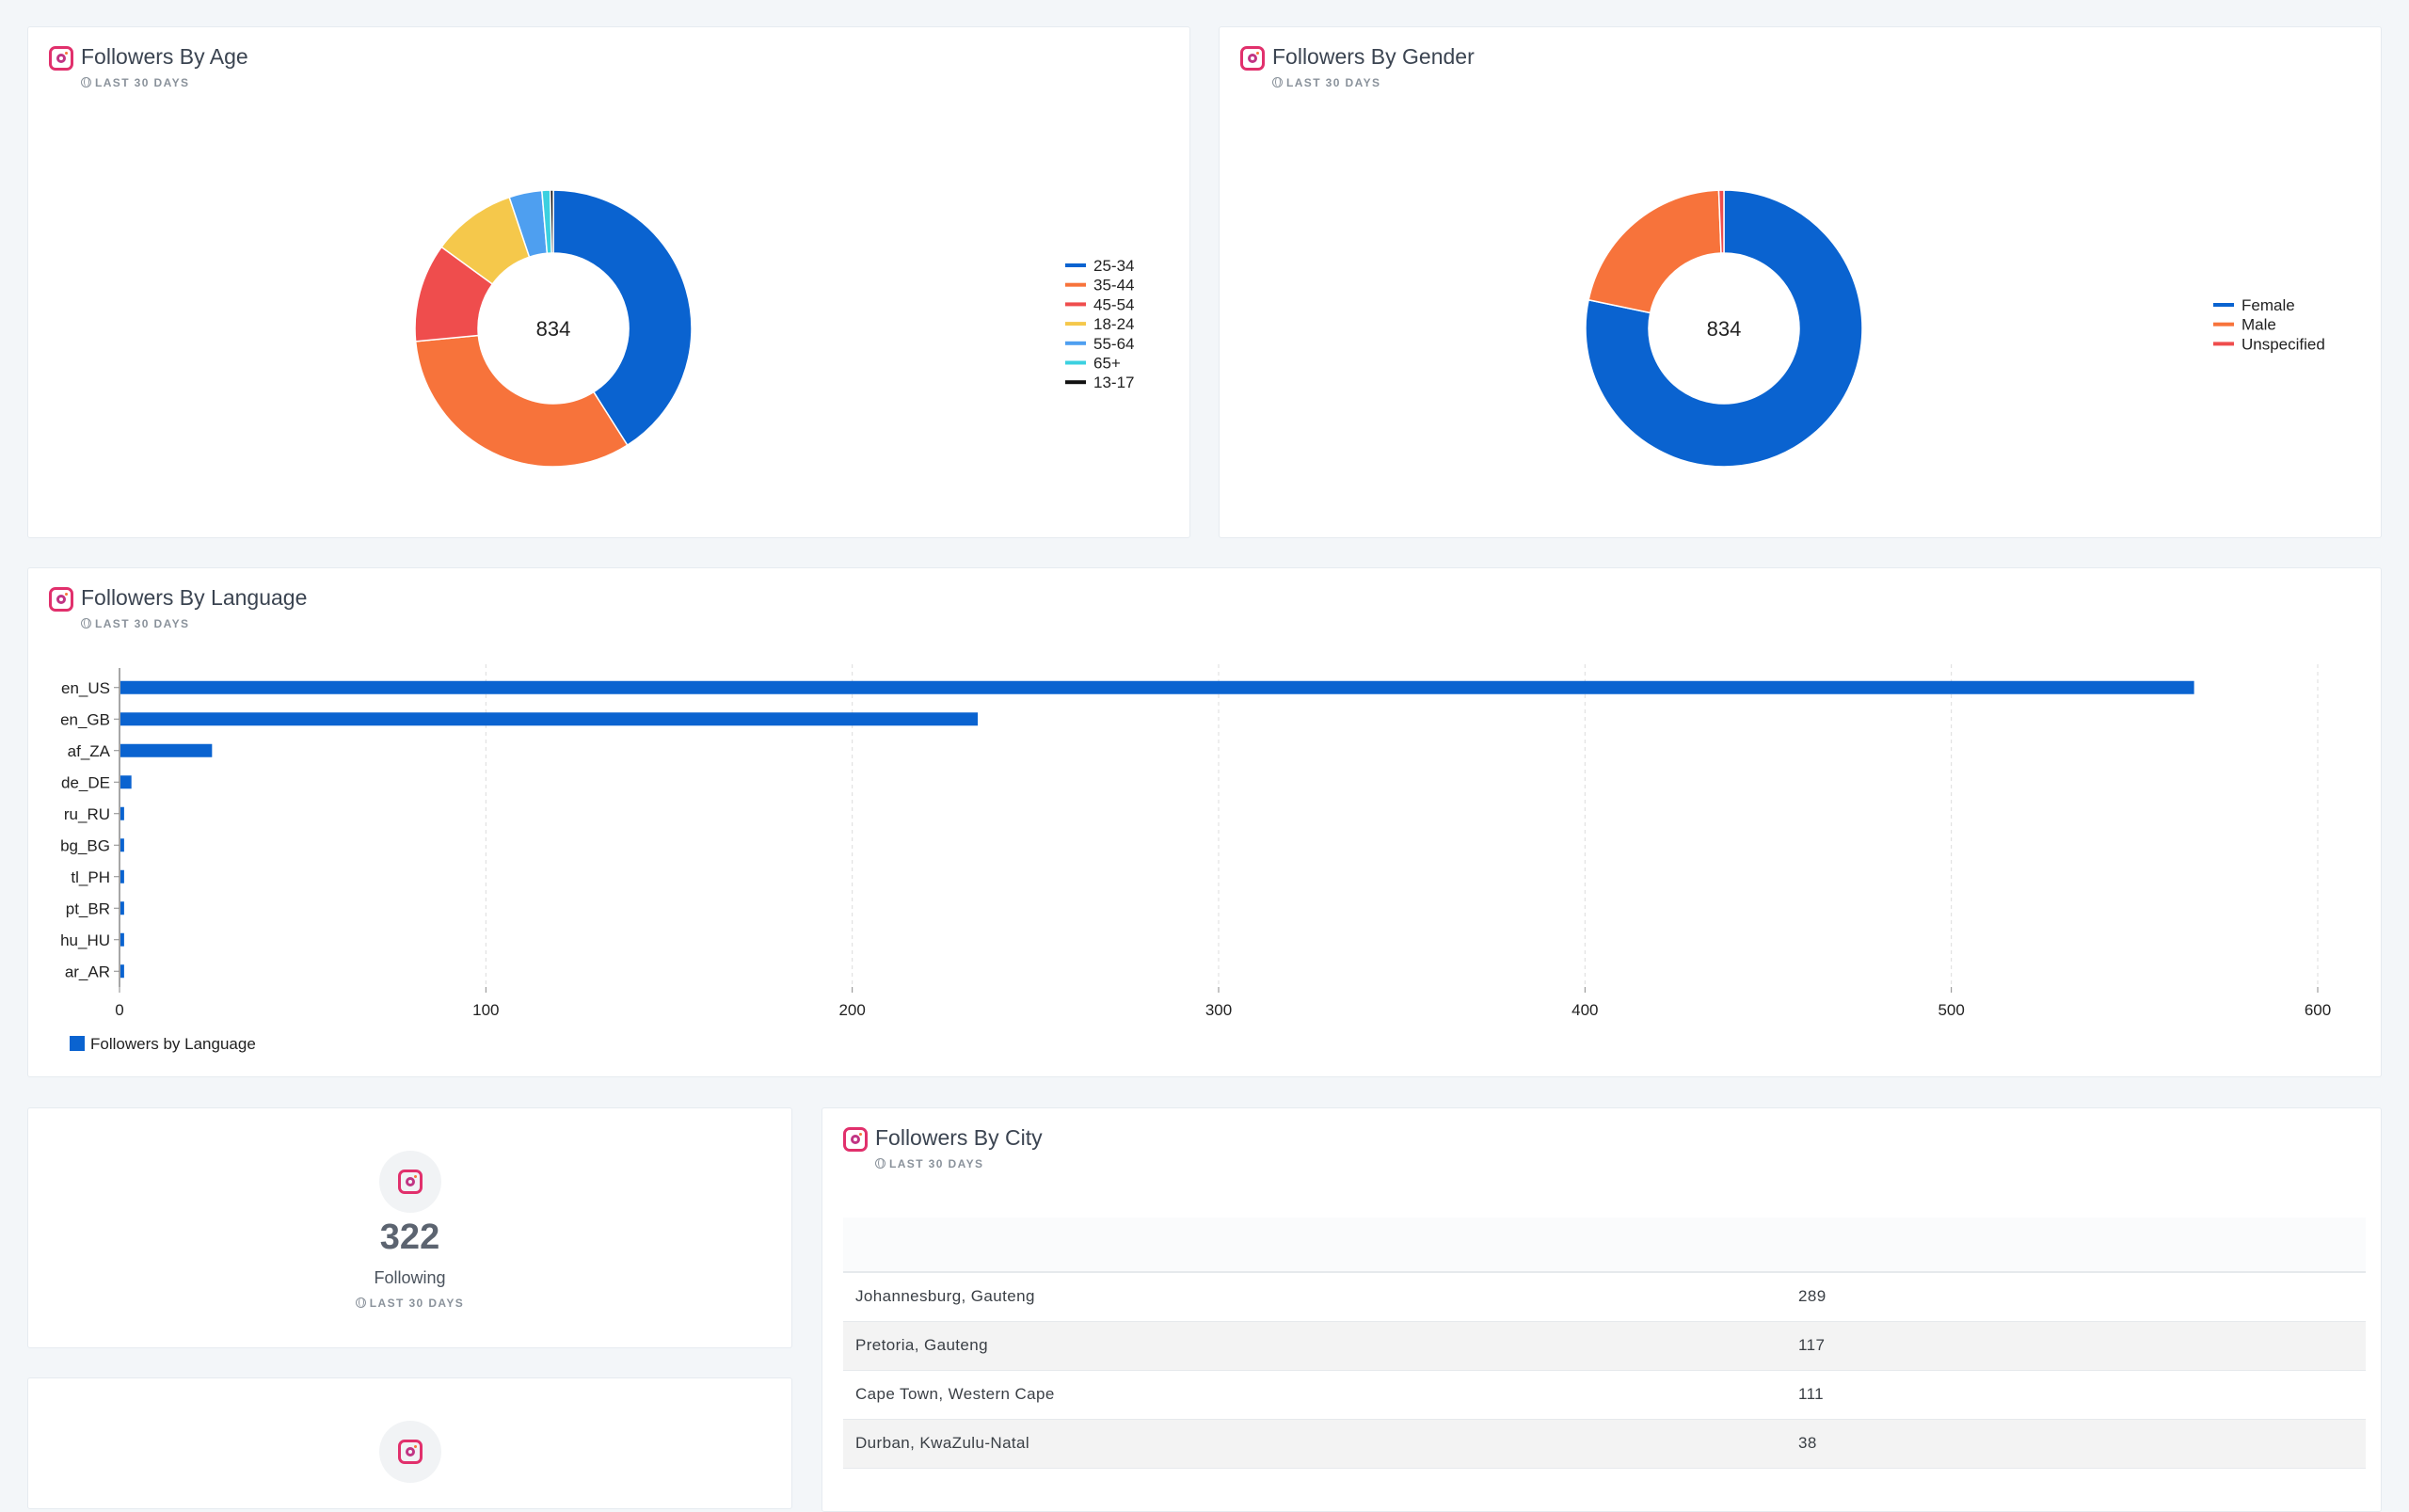 The image size is (2409, 1512). What do you see at coordinates (2283, 344) in the screenshot?
I see `legend-label: Unspecified` at bounding box center [2283, 344].